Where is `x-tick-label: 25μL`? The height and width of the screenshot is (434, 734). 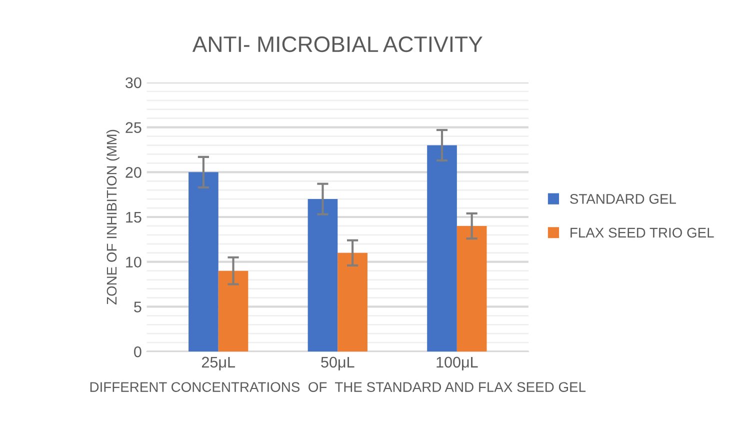 x-tick-label: 25μL is located at coordinates (219, 363).